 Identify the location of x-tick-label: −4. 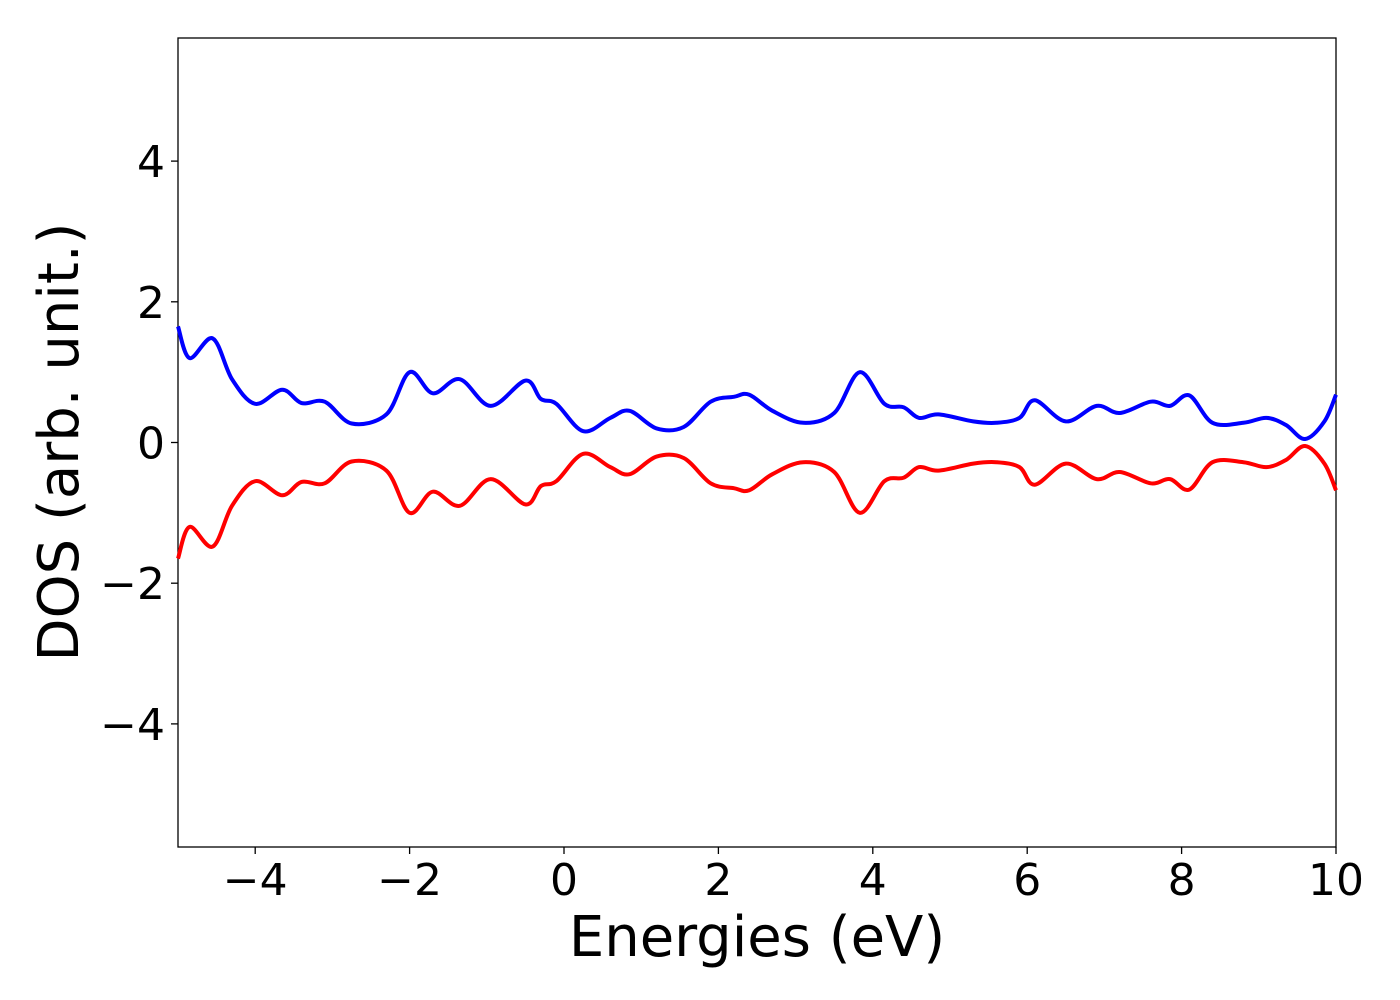
(255, 880).